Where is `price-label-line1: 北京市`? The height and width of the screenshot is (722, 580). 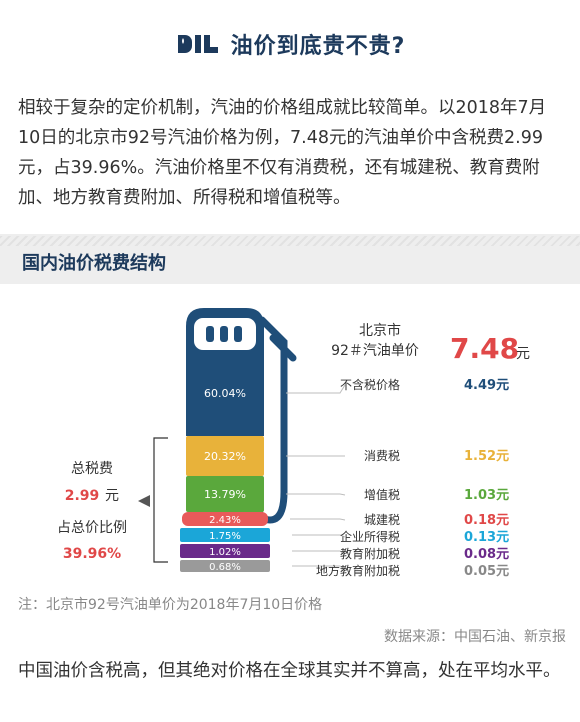
price-label-line1: 北京市 is located at coordinates (380, 330).